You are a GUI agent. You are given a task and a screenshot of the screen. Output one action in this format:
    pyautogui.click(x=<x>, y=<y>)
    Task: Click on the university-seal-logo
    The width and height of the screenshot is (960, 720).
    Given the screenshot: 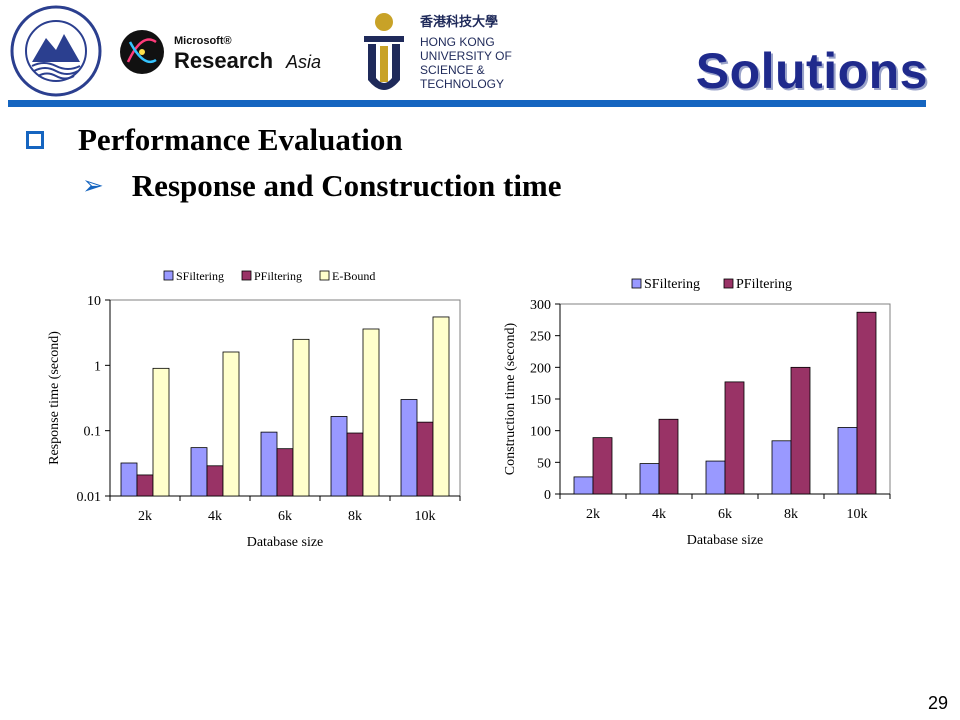 What is the action you would take?
    pyautogui.click(x=56, y=51)
    